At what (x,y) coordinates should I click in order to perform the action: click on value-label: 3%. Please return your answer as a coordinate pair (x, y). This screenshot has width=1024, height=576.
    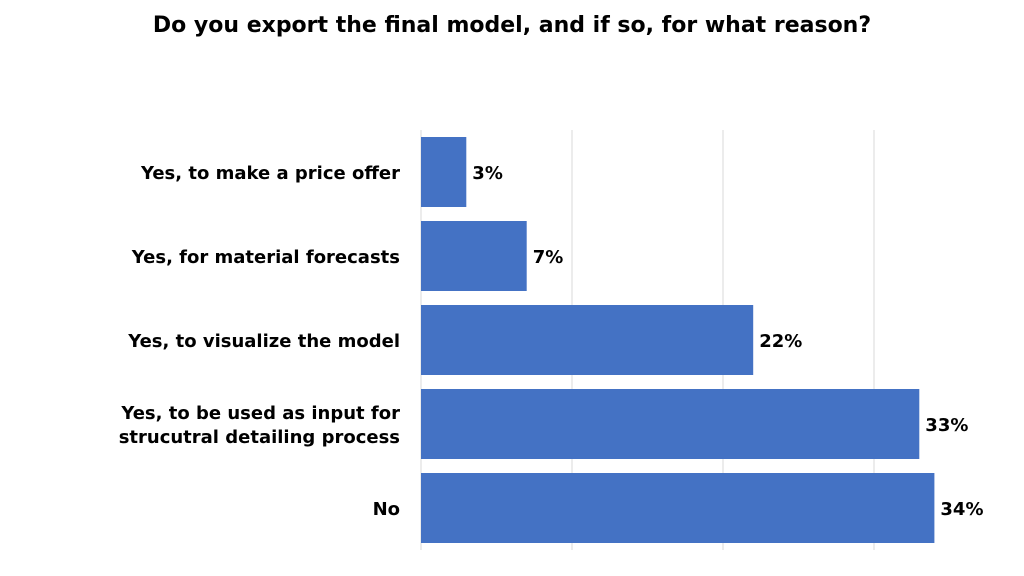
    Looking at the image, I should click on (487, 173).